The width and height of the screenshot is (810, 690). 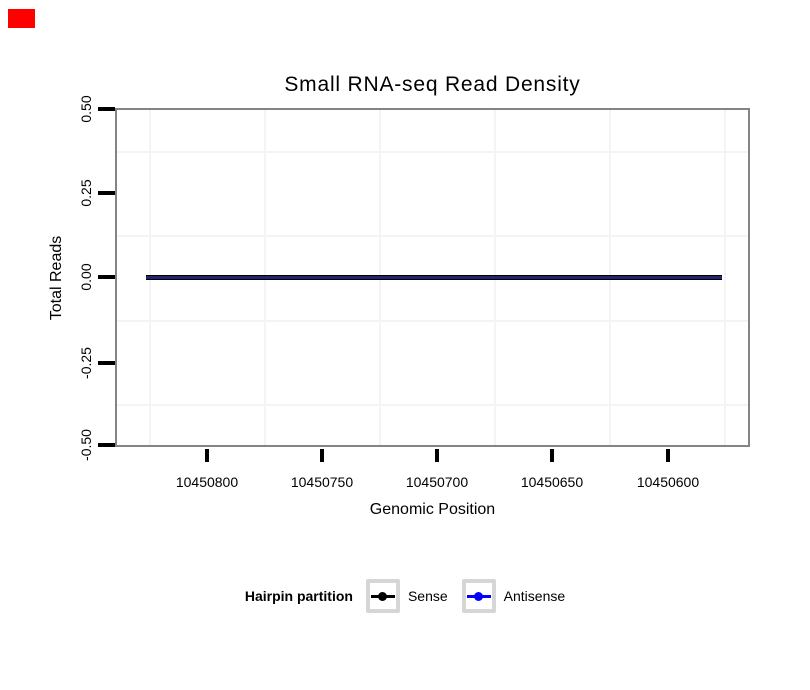 I want to click on minor-gridline-vertical, so click(x=725, y=277).